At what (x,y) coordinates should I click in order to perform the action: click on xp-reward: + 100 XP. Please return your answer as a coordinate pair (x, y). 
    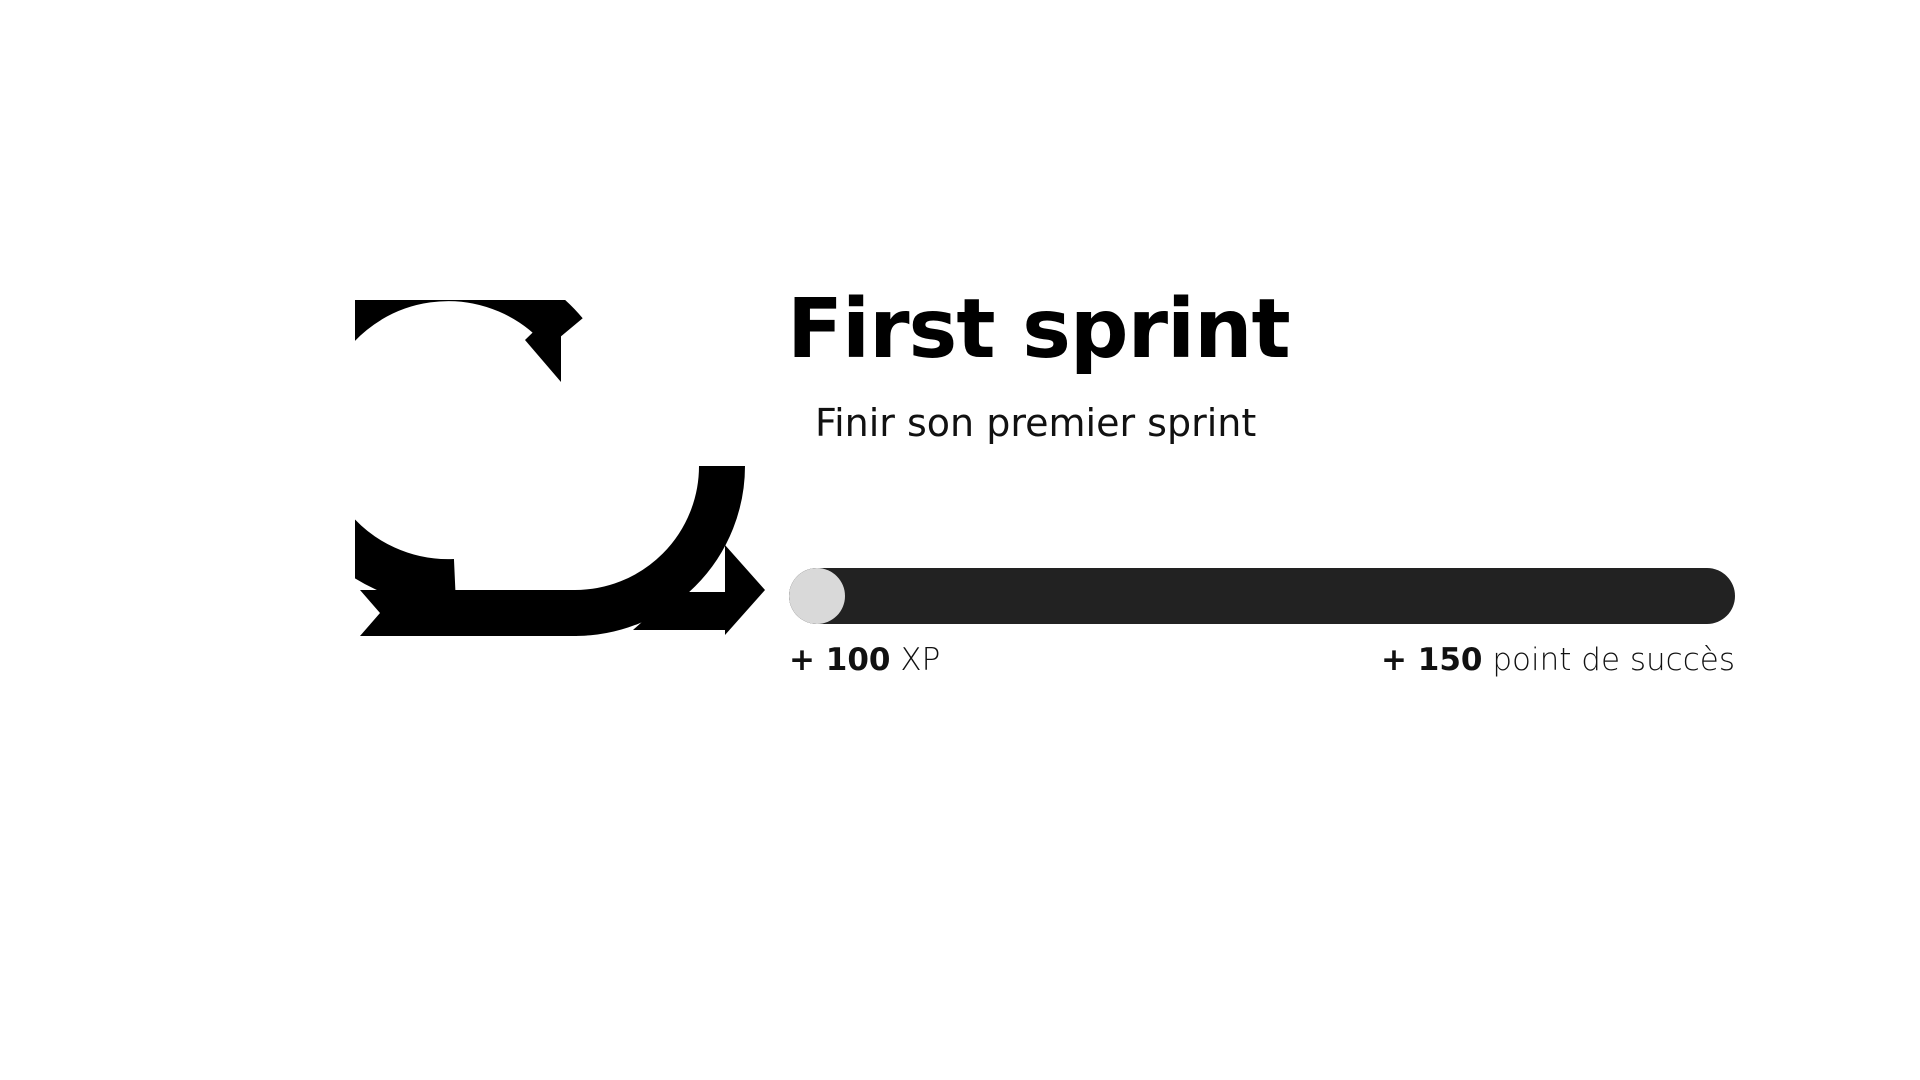
    Looking at the image, I should click on (864, 660).